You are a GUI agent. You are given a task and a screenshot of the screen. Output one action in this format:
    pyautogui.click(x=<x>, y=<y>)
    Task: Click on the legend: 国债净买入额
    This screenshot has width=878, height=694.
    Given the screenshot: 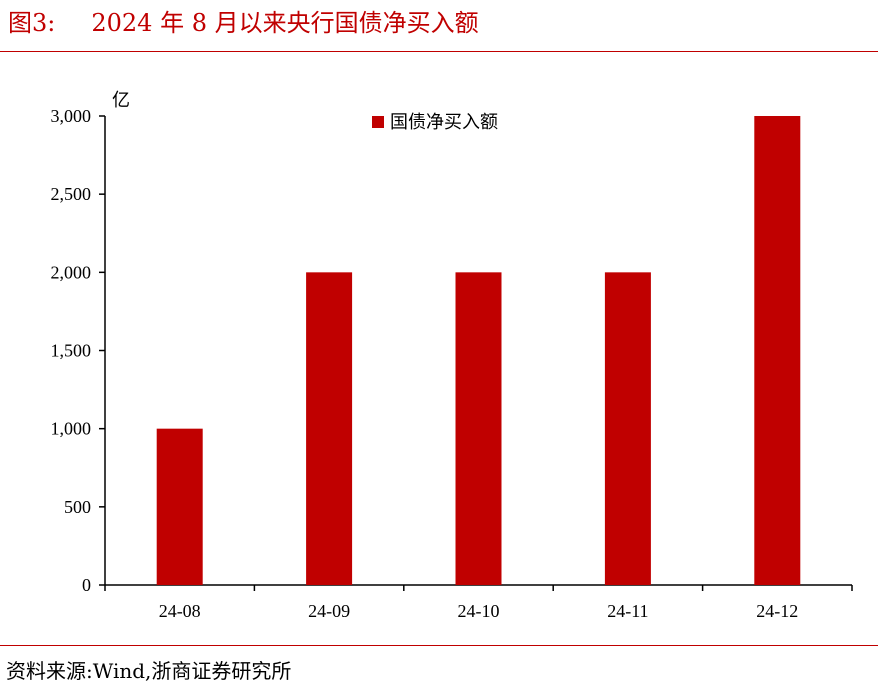 What is the action you would take?
    pyautogui.click(x=435, y=122)
    